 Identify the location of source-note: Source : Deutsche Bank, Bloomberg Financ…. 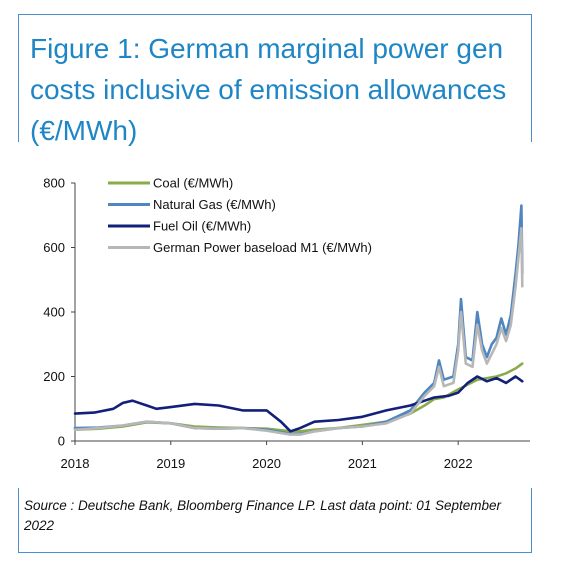
(263, 515).